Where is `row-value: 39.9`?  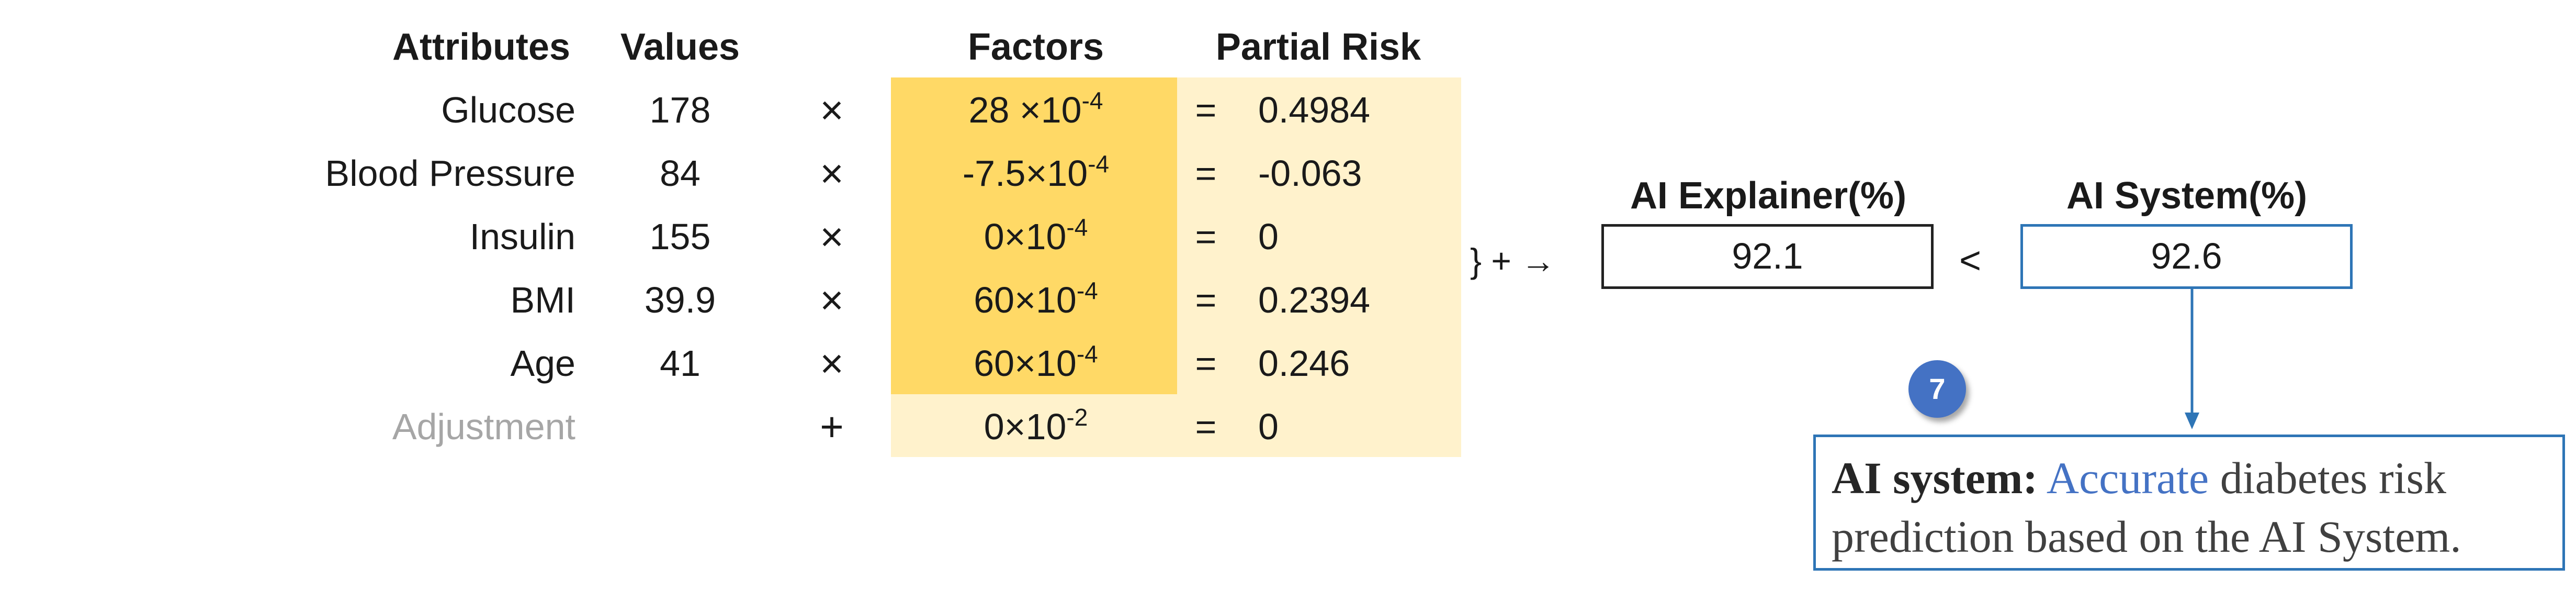
row-value: 39.9 is located at coordinates (680, 300).